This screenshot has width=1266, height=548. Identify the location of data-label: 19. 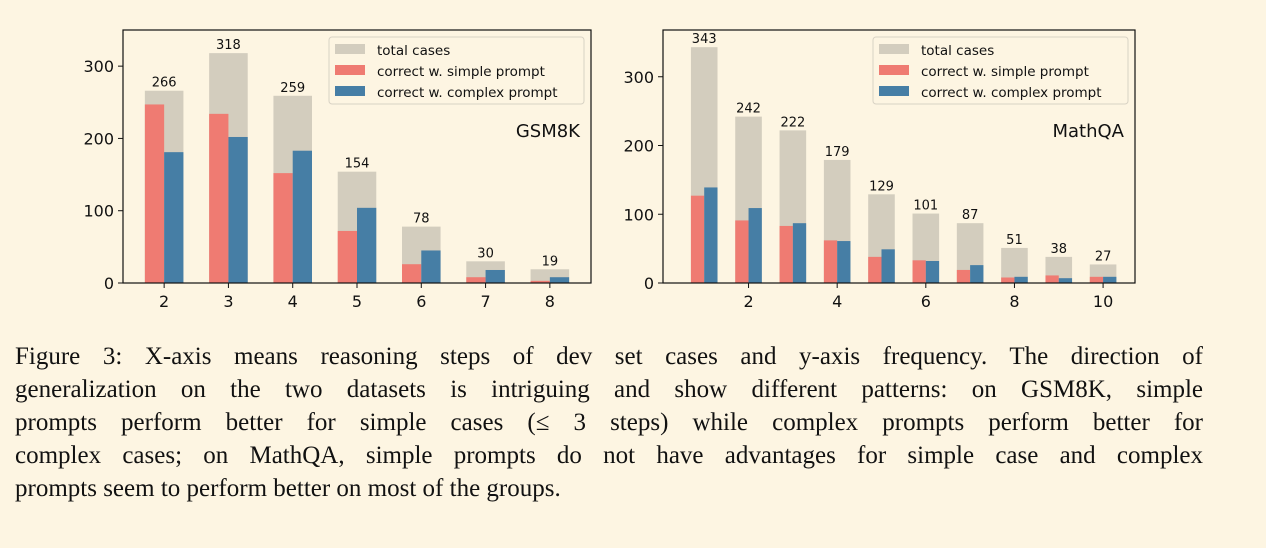
(550, 261).